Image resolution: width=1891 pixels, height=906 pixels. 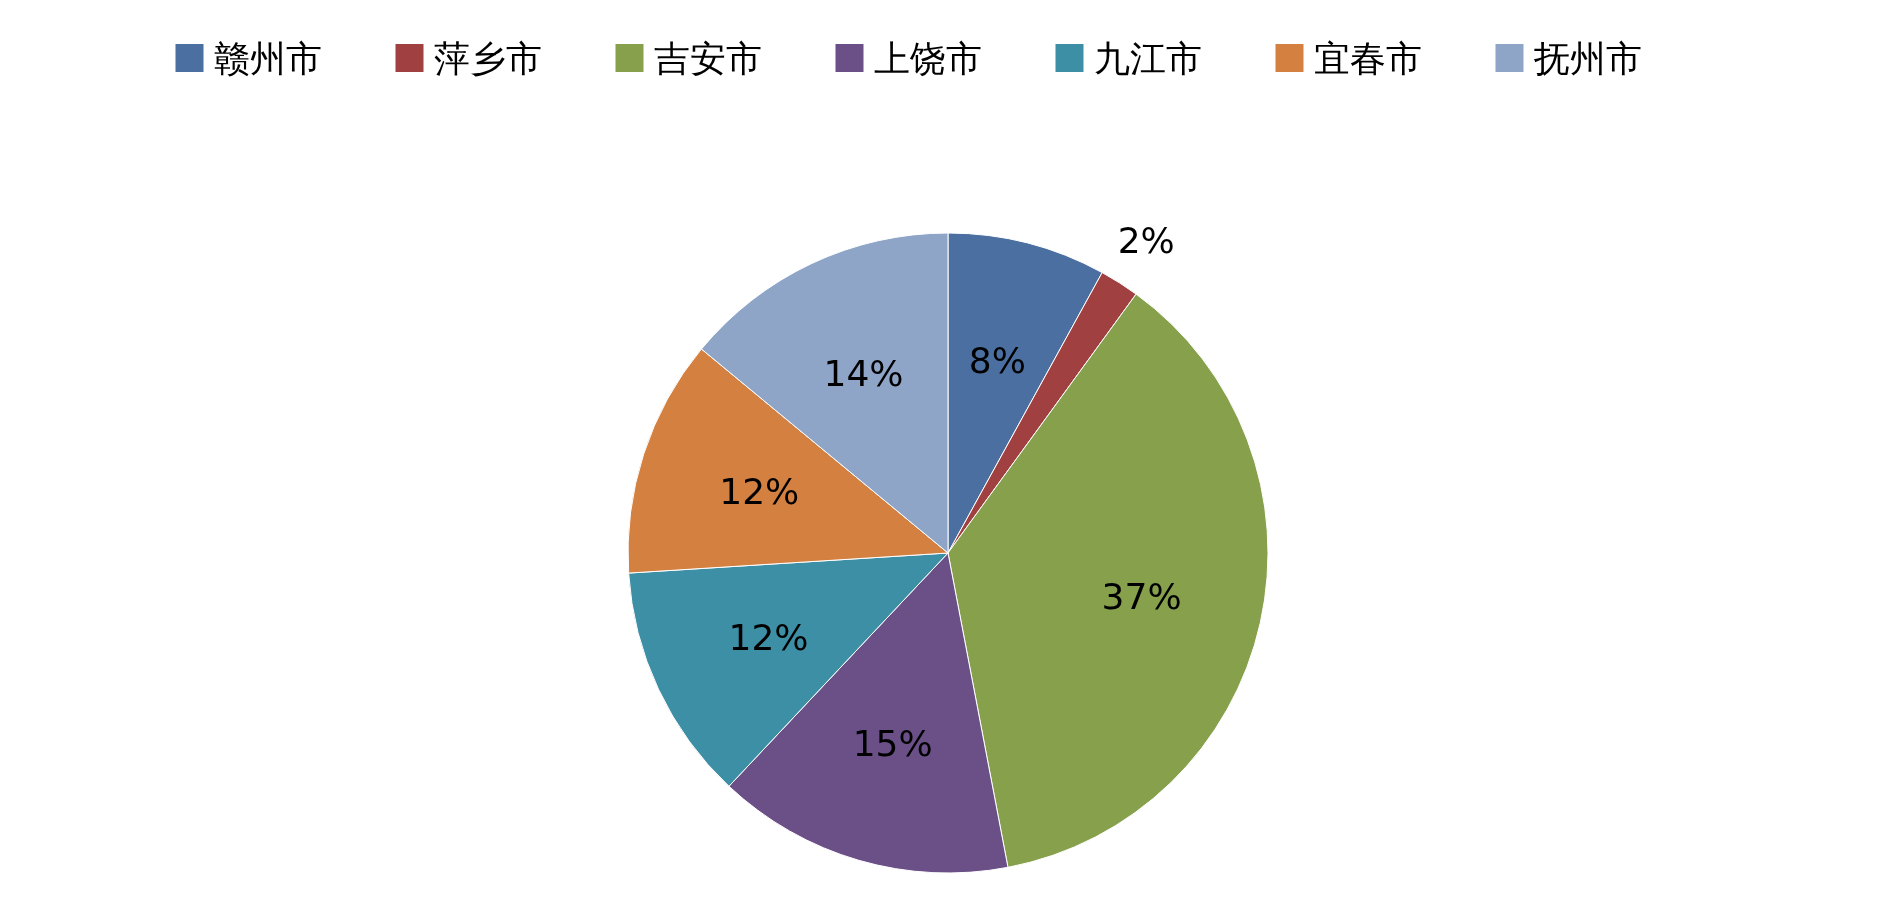 What do you see at coordinates (863, 373) in the screenshot?
I see `data-label: 14%` at bounding box center [863, 373].